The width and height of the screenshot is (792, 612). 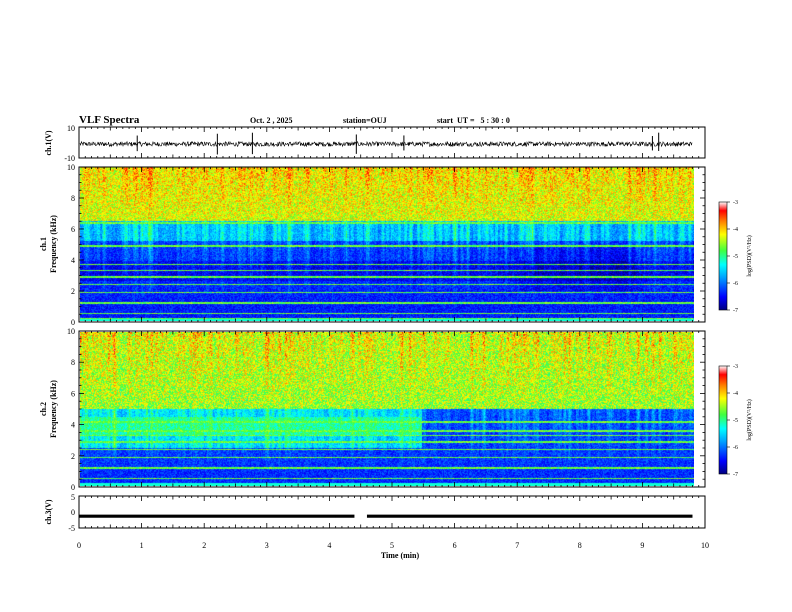 I want to click on x-tick-label: 5, so click(x=392, y=545).